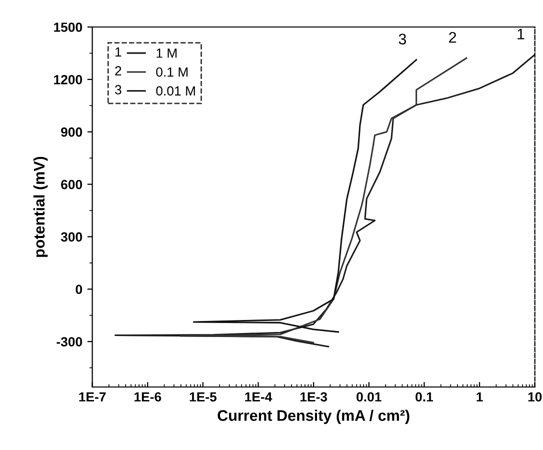 The image size is (543, 450). Describe the element at coordinates (258, 397) in the screenshot. I see `x-tick-label: 1E-4` at that location.